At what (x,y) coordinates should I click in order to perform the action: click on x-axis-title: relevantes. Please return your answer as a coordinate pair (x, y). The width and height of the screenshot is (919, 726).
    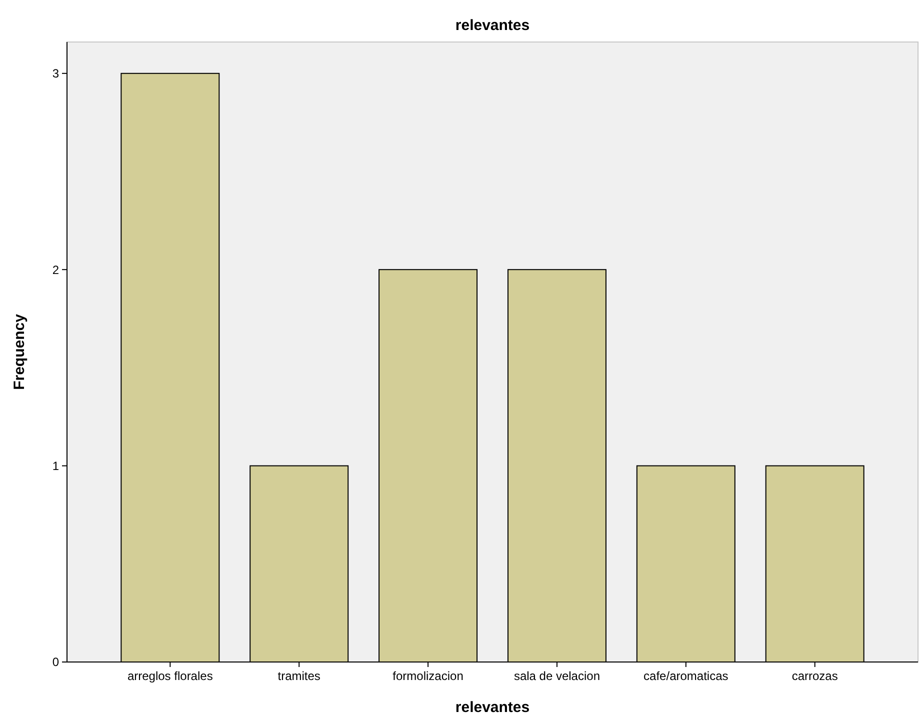
    Looking at the image, I should click on (492, 707).